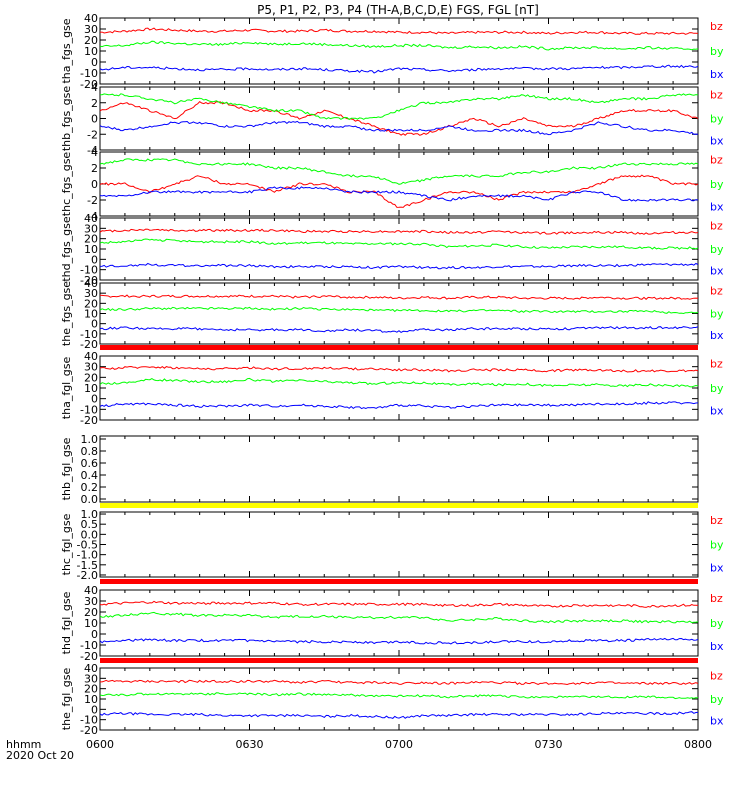 The image size is (750, 800). I want to click on x-axis: 0600 0630 0700 0730 0800, so click(399, 744).